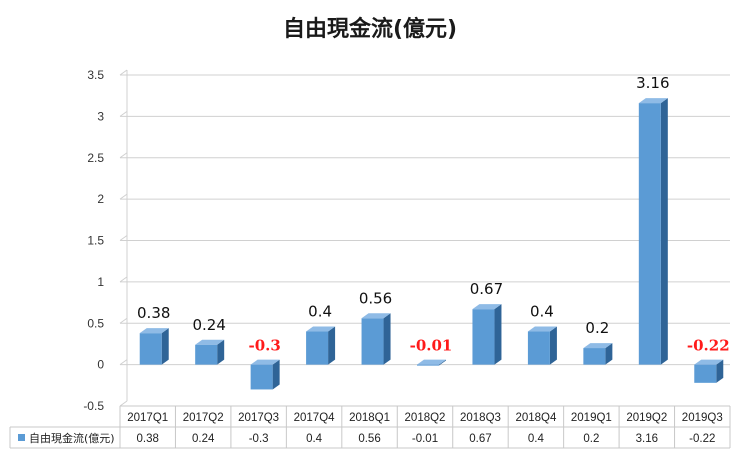  I want to click on y-tick-label: 2.5, so click(95, 158).